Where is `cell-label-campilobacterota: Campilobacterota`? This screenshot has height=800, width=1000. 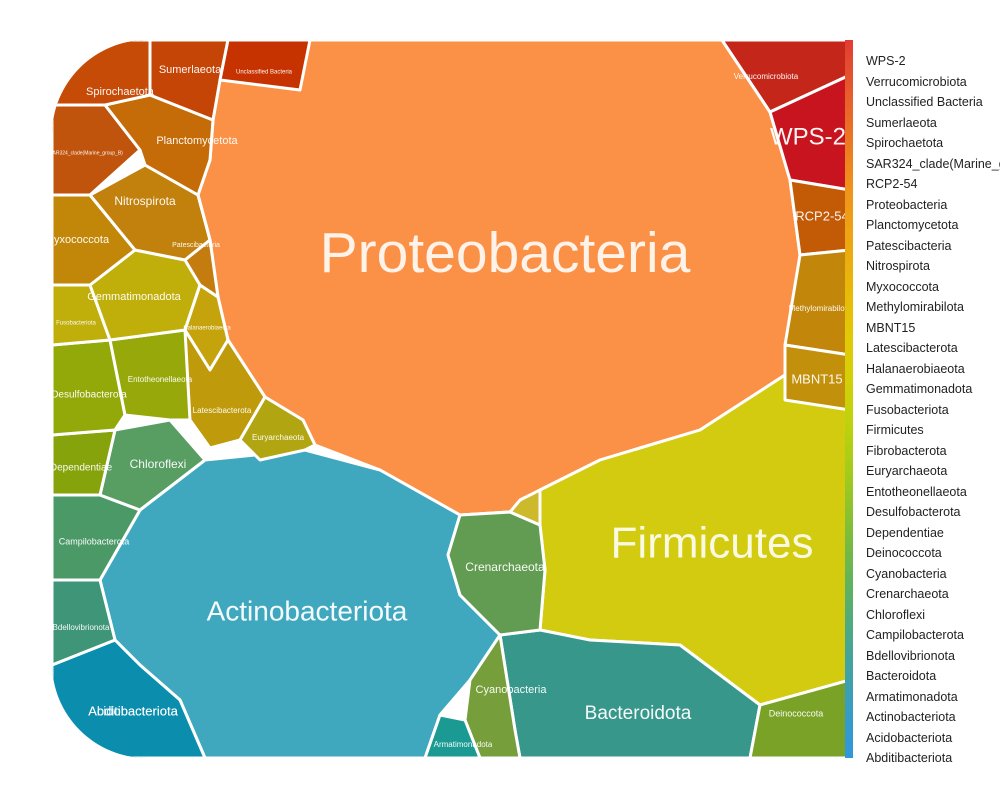 cell-label-campilobacterota: Campilobacterota is located at coordinates (94, 541).